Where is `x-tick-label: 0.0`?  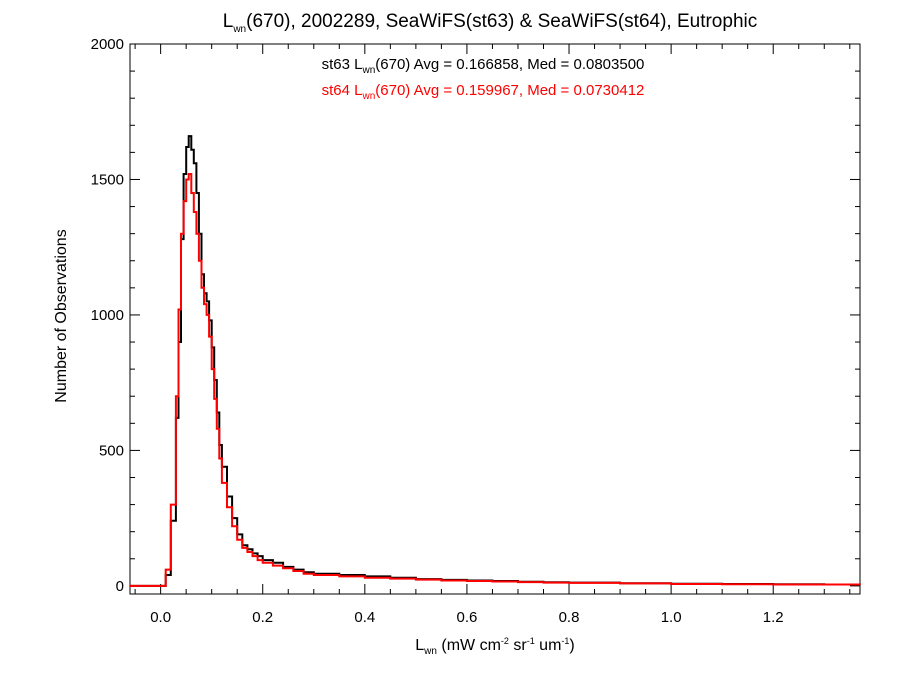
x-tick-label: 0.0 is located at coordinates (160, 617).